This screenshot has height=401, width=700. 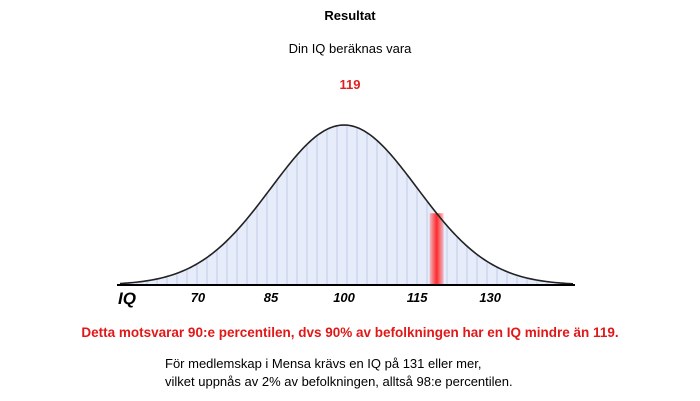 I want to click on x-tick-label: 100, so click(x=344, y=297).